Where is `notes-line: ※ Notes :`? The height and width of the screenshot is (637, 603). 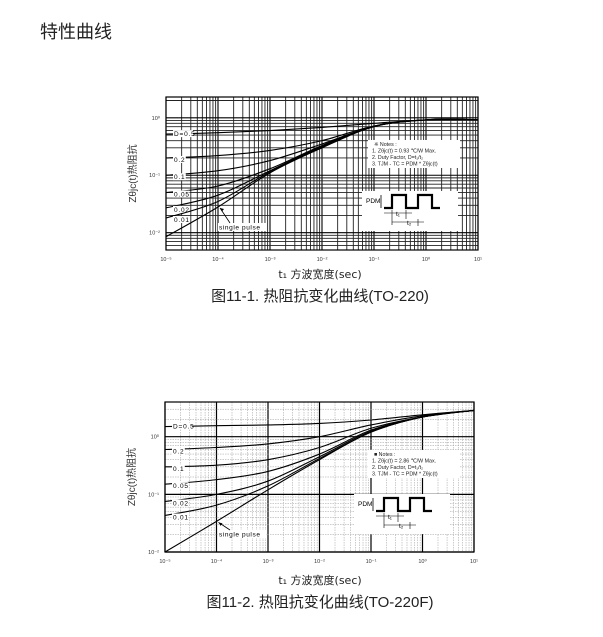
notes-line: ※ Notes : is located at coordinates (385, 145).